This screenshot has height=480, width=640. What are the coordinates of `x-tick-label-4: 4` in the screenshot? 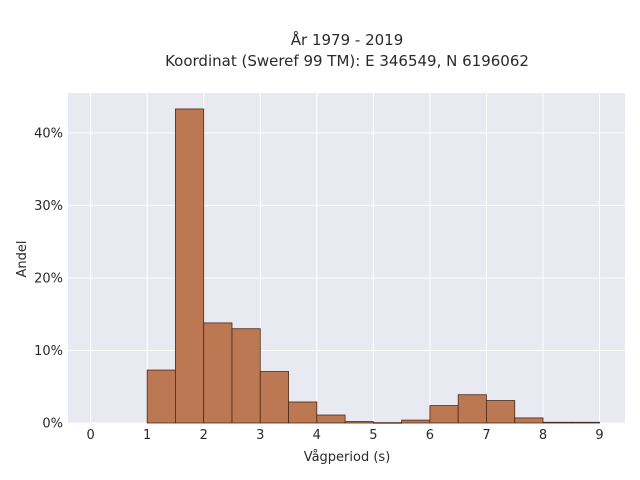 It's located at (317, 435).